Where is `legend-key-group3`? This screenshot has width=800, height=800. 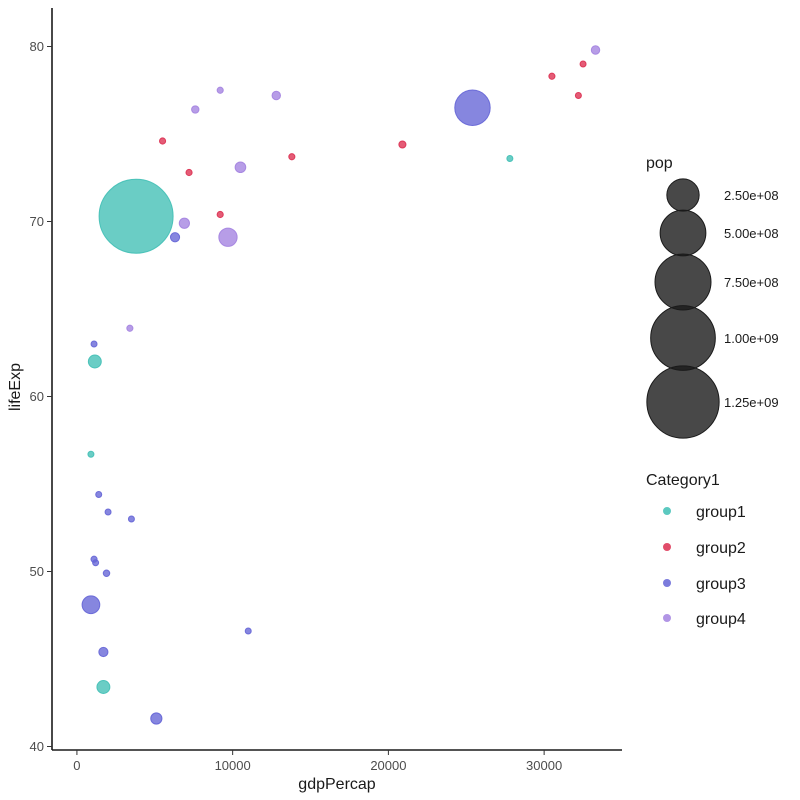
legend-key-group3 is located at coordinates (667, 583).